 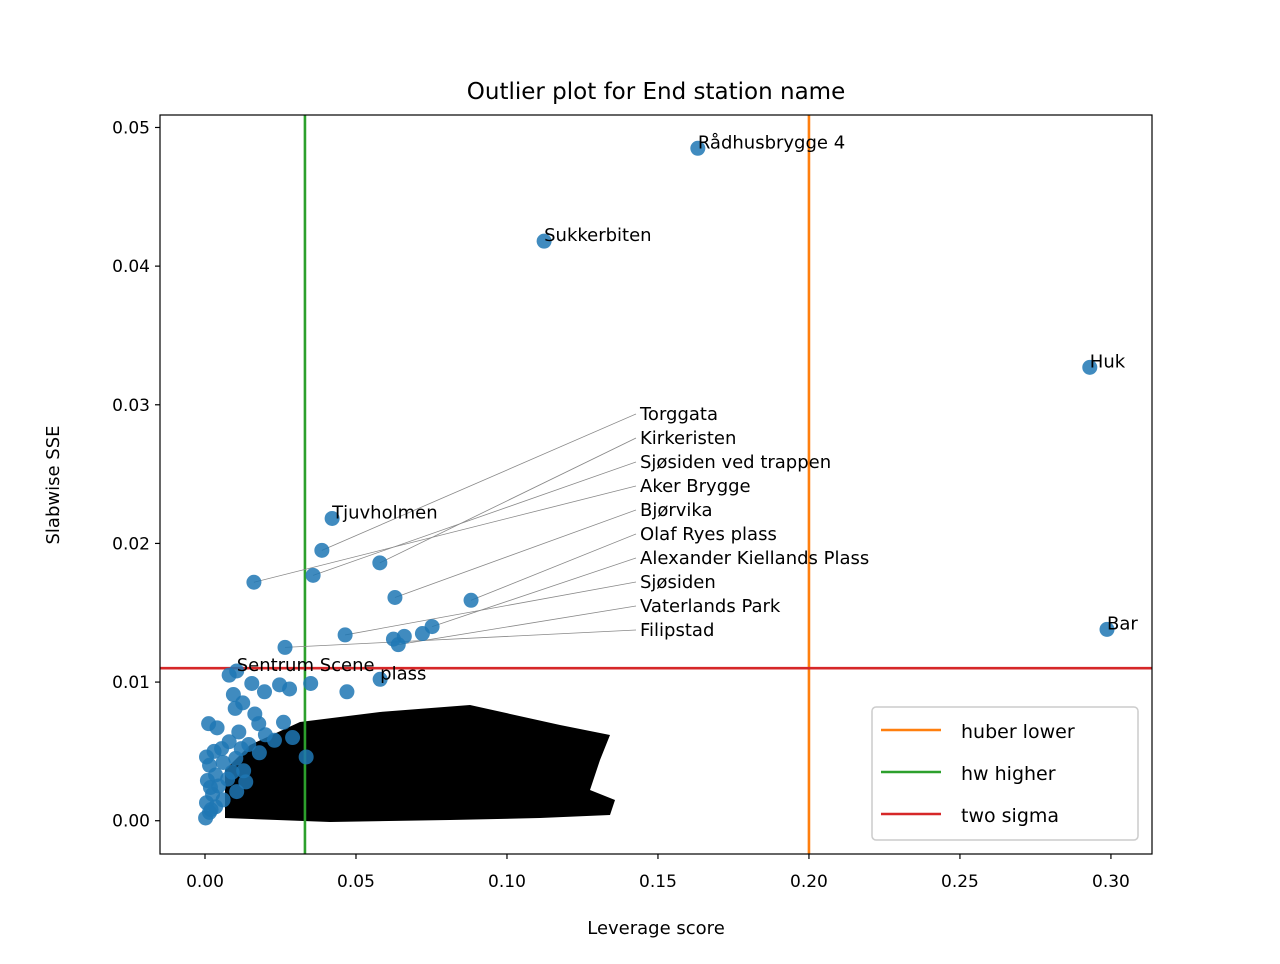 What do you see at coordinates (708, 534) in the screenshot?
I see `point-label: Olaf Ryes plass` at bounding box center [708, 534].